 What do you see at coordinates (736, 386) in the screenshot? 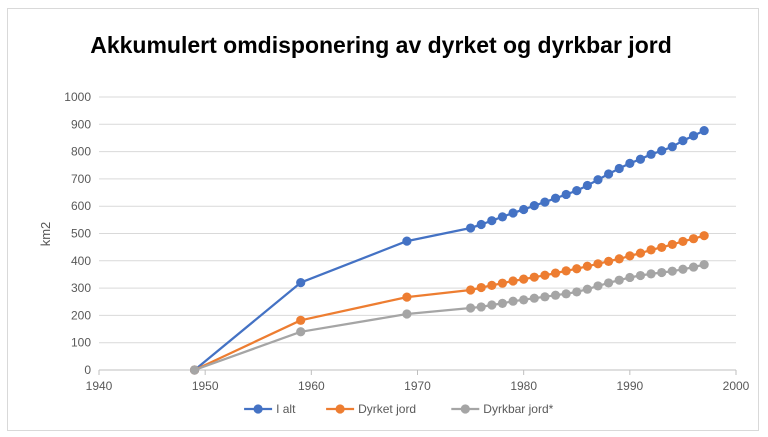
I see `x-tick-label: 2000` at bounding box center [736, 386].